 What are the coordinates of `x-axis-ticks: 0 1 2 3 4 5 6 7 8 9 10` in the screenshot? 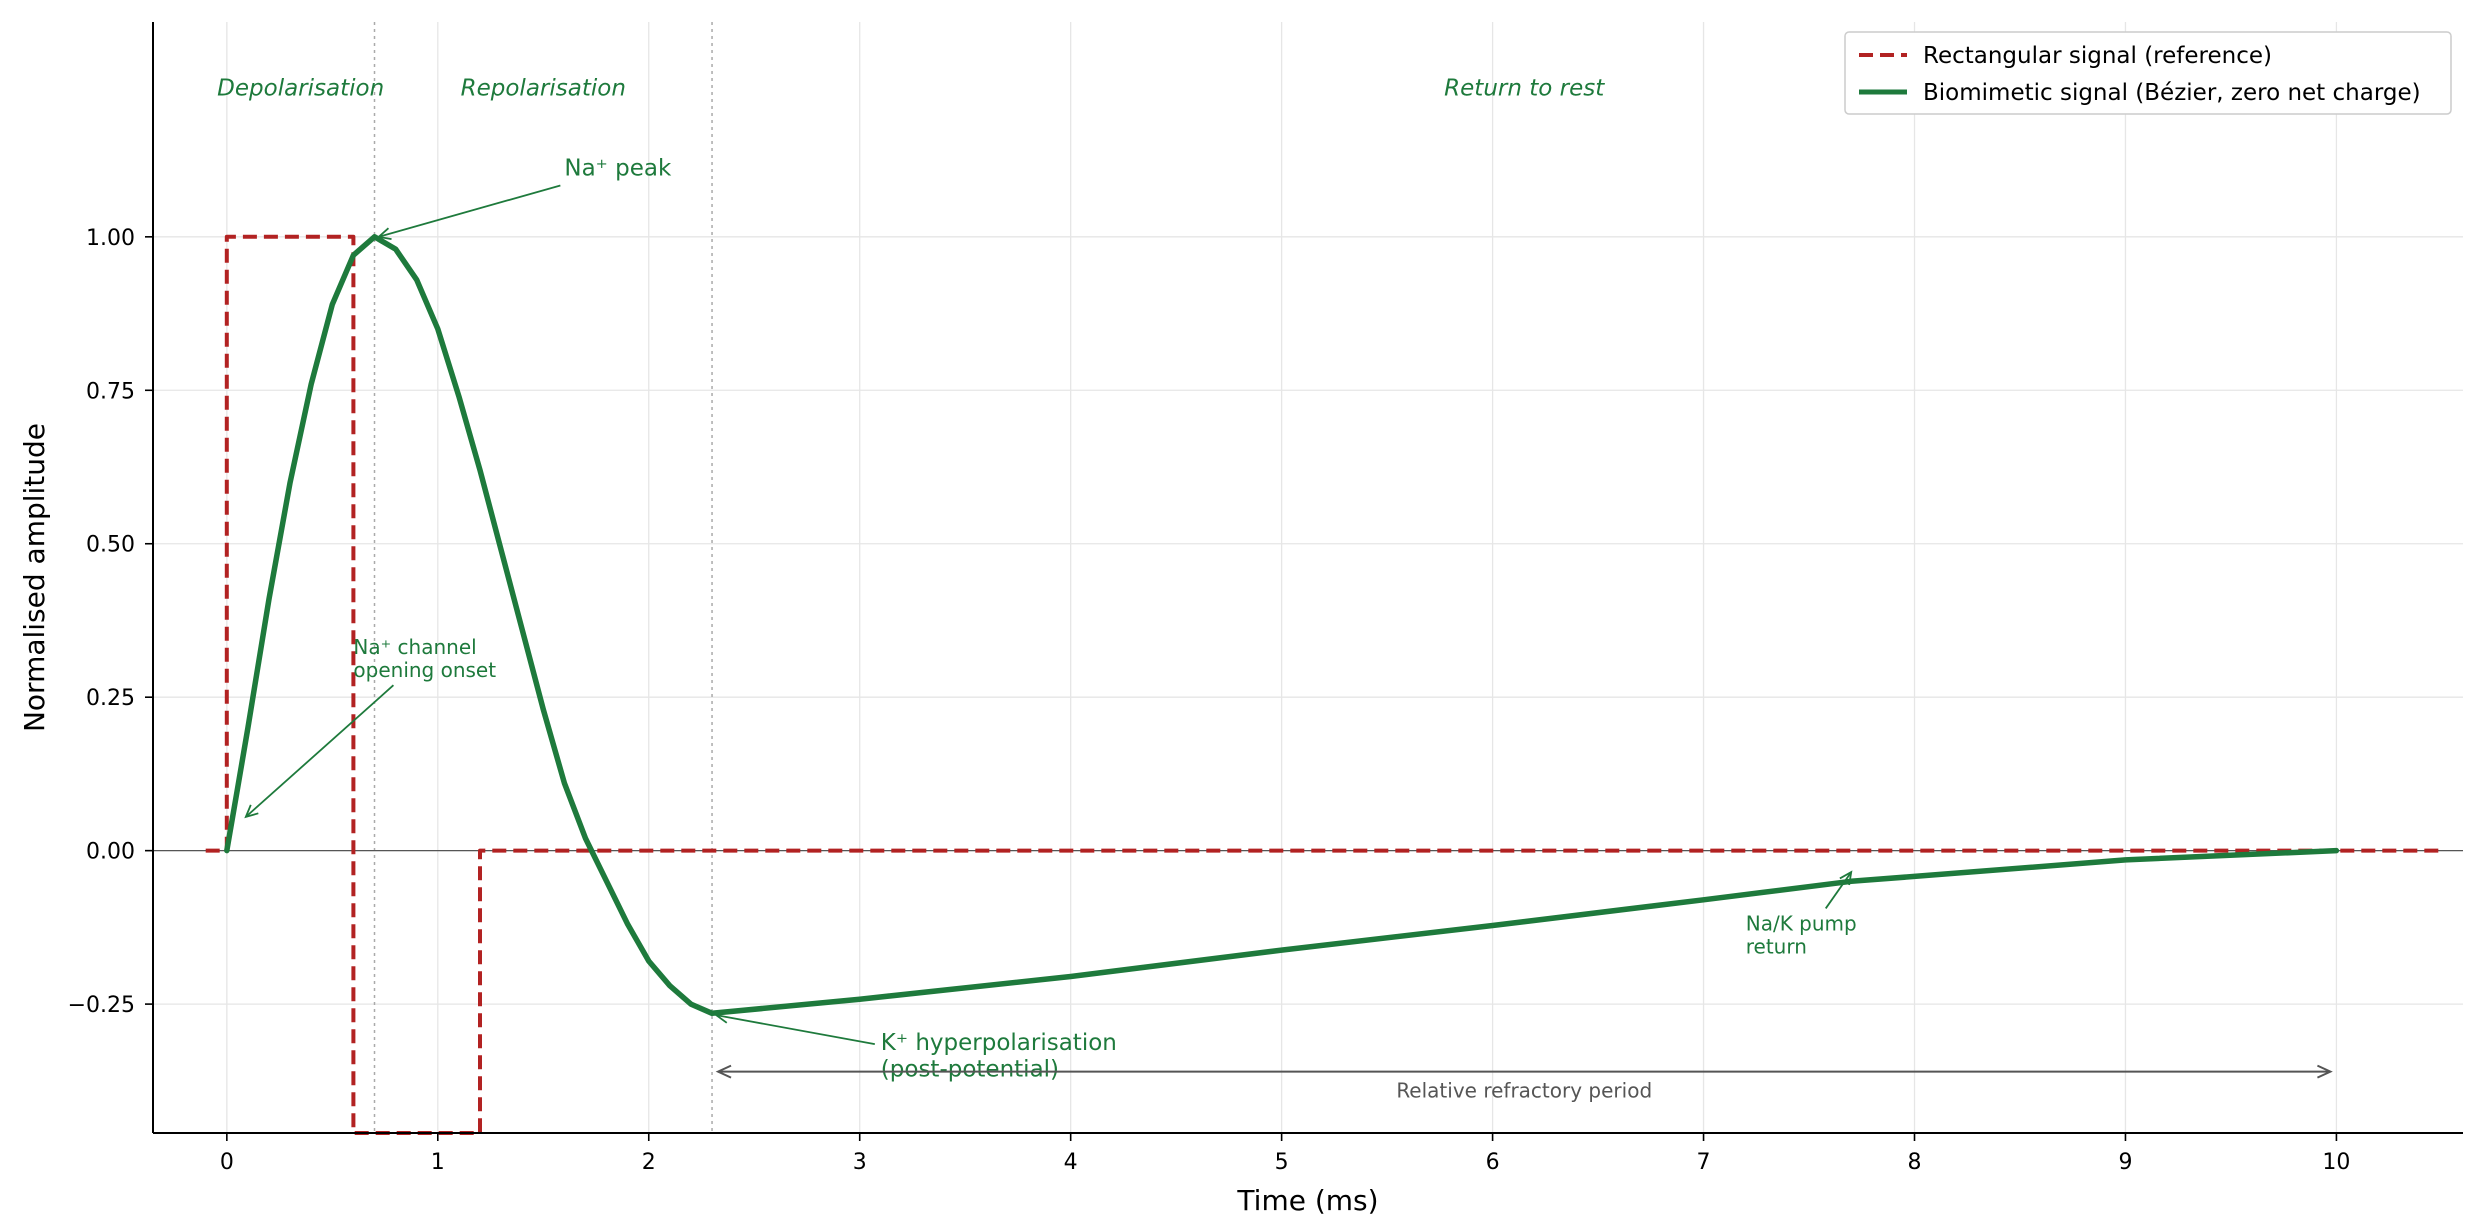 It's located at (1285, 1154).